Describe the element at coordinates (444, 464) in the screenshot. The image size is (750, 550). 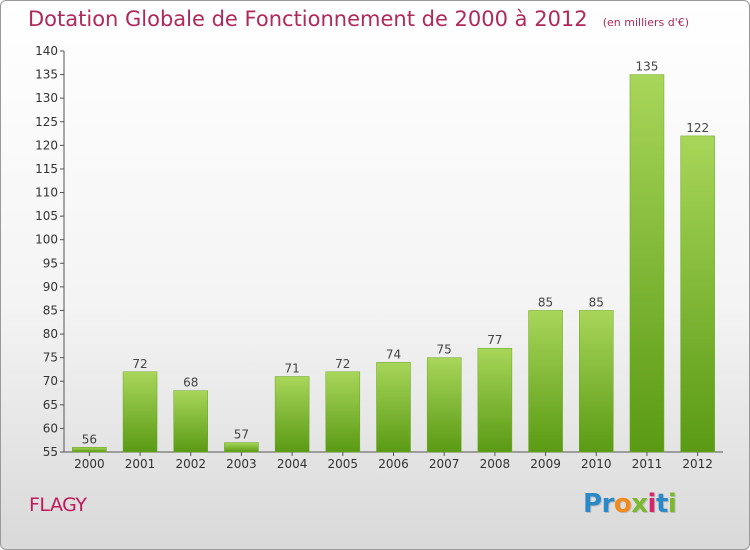
I see `x-tick-label: 2007` at that location.